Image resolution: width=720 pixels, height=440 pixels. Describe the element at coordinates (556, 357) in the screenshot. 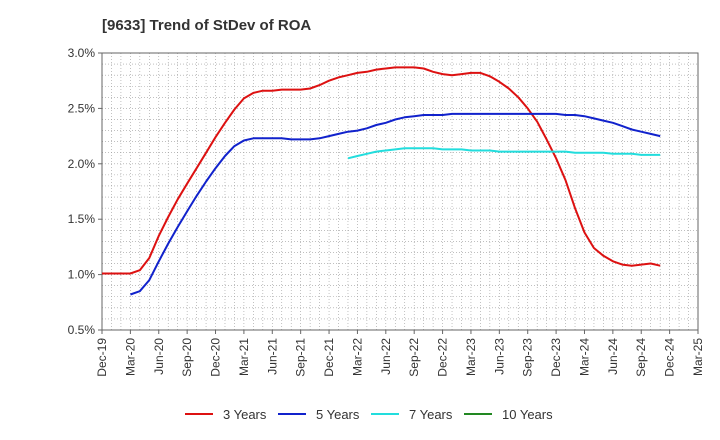

I see `x-tick-label: Dec-23` at that location.